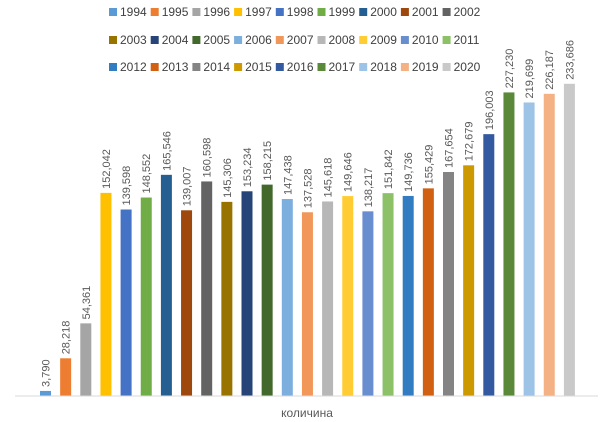 Image resolution: width=603 pixels, height=422 pixels. Describe the element at coordinates (448, 284) in the screenshot. I see `bar-2014` at that location.